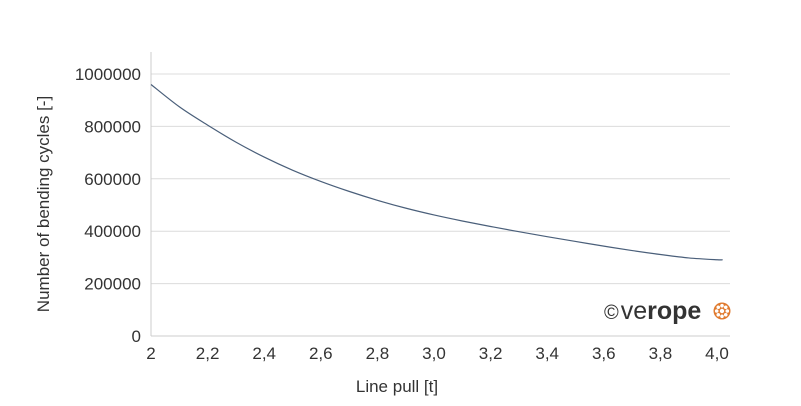  Describe the element at coordinates (150, 353) in the screenshot. I see `x-tick-label: 2` at that location.